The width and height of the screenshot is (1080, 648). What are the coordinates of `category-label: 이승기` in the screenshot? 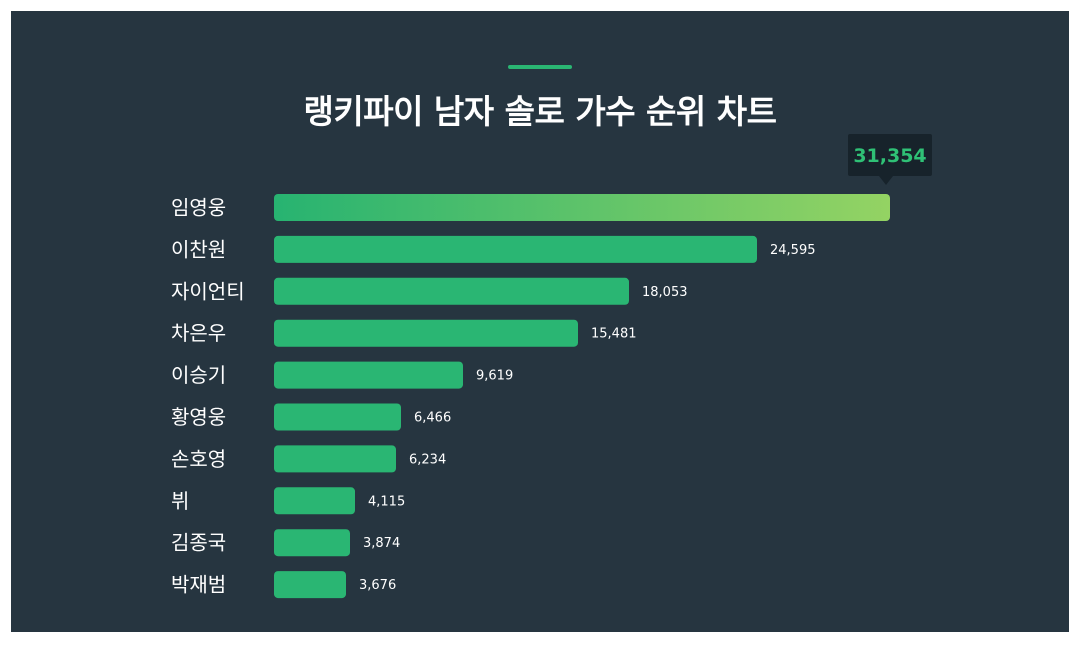 It's located at (198, 375).